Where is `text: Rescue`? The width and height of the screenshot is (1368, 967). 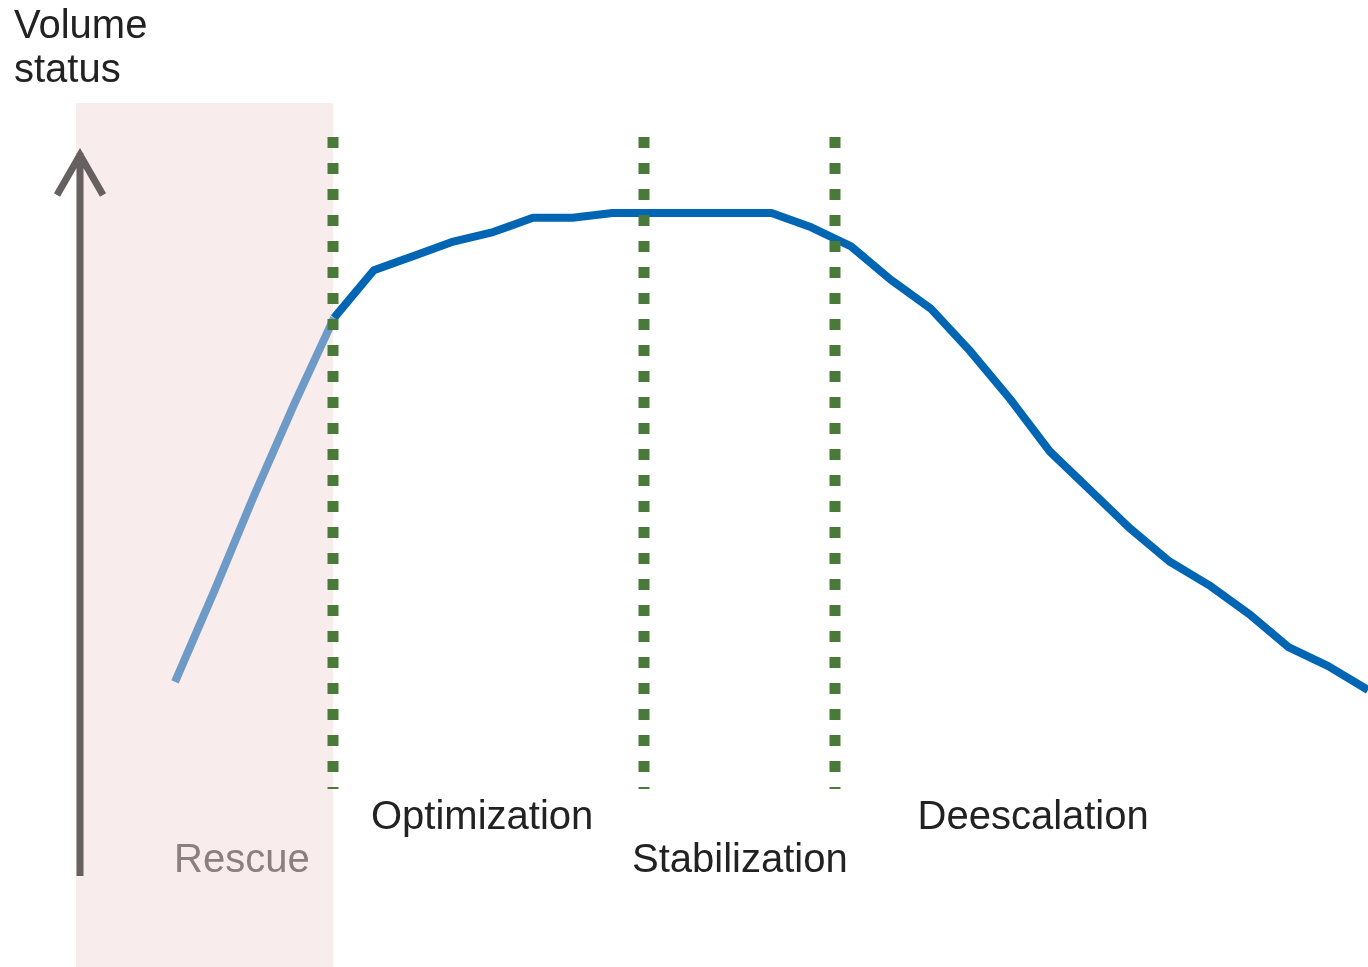
text: Rescue is located at coordinates (242, 858).